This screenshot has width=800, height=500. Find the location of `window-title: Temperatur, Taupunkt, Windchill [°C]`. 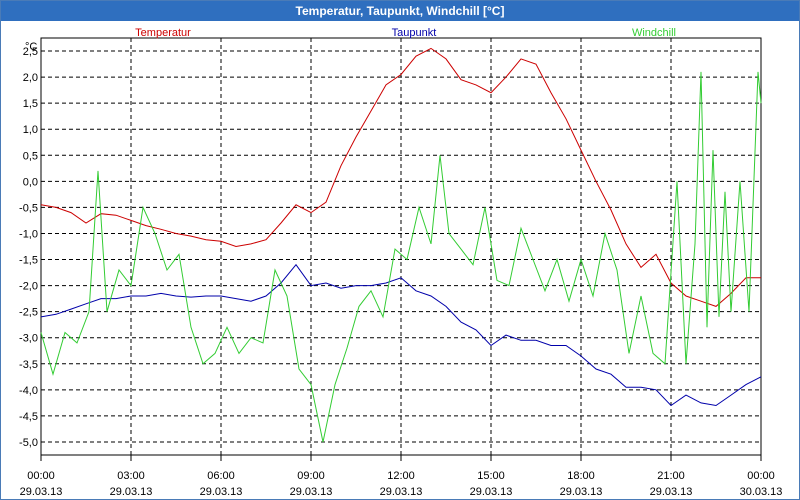

window-title: Temperatur, Taupunkt, Windchill [°C] is located at coordinates (400, 11).